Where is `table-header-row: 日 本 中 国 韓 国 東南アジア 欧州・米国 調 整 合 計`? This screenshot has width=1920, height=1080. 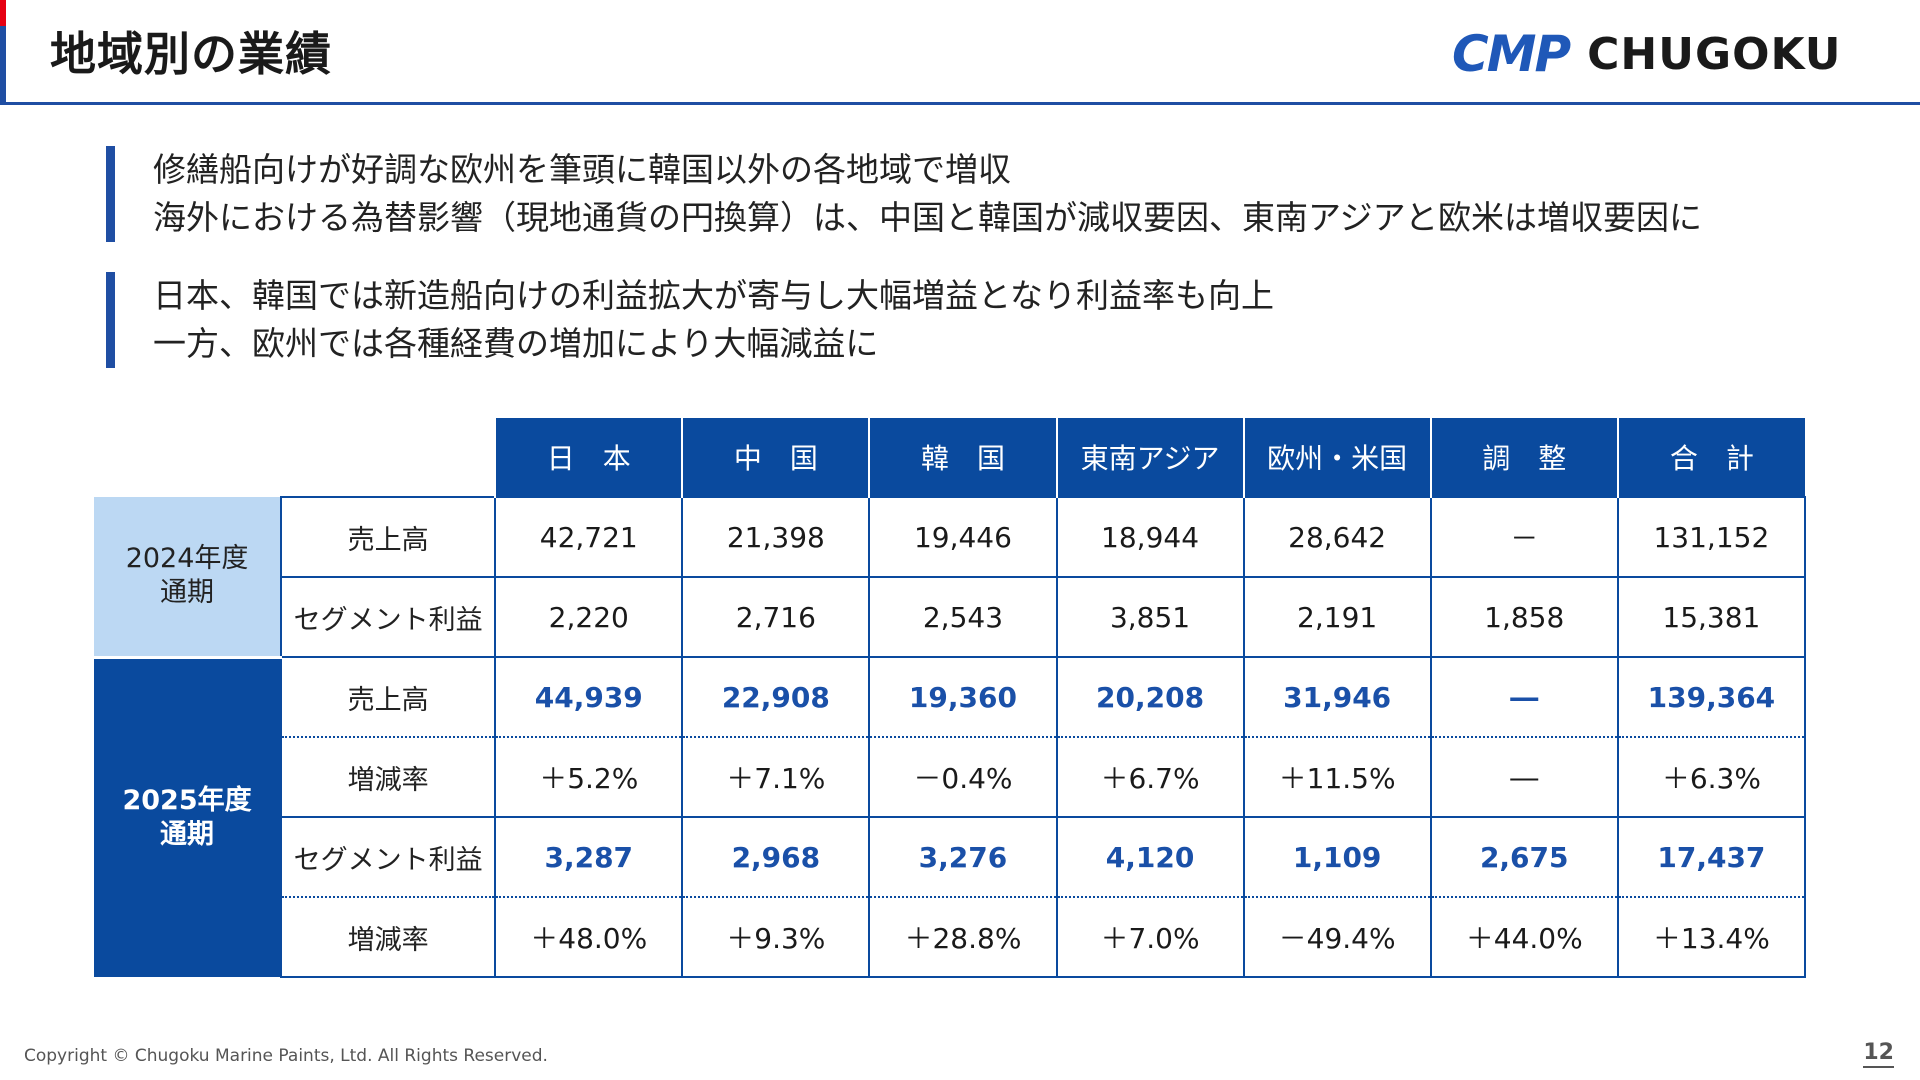 table-header-row: 日 本 中 国 韓 国 東南アジア 欧州・米国 調 整 合 計 is located at coordinates (949, 457).